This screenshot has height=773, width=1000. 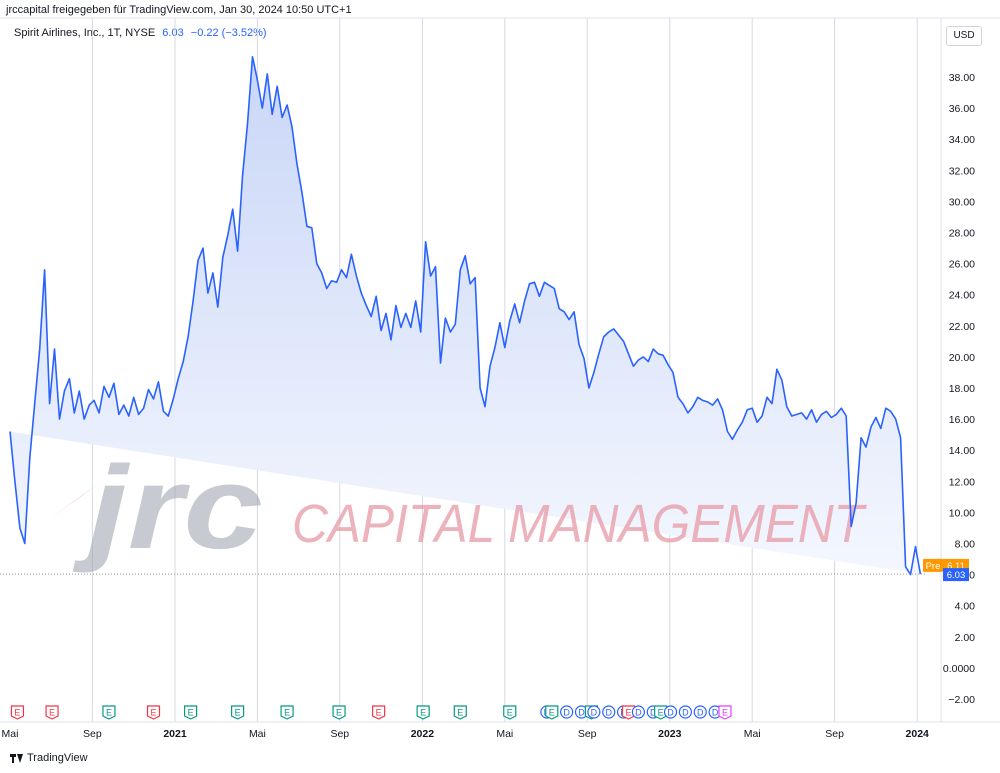 What do you see at coordinates (173, 33) in the screenshot?
I see `last-price: 6.03` at bounding box center [173, 33].